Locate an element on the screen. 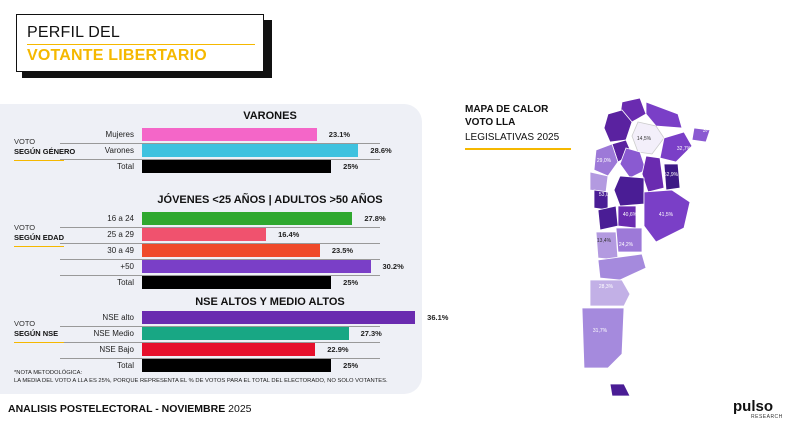  side-label-nse: VOTO SEGÚN NSE is located at coordinates (36, 329).